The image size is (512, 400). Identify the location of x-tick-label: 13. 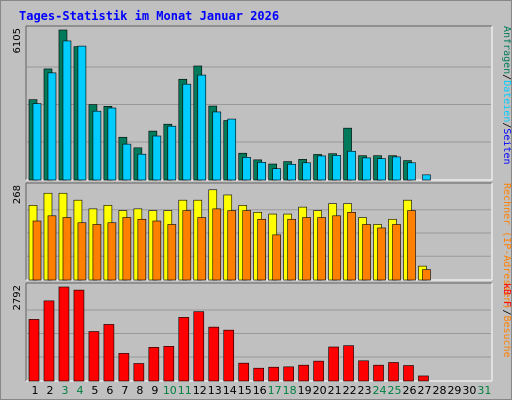
(215, 390).